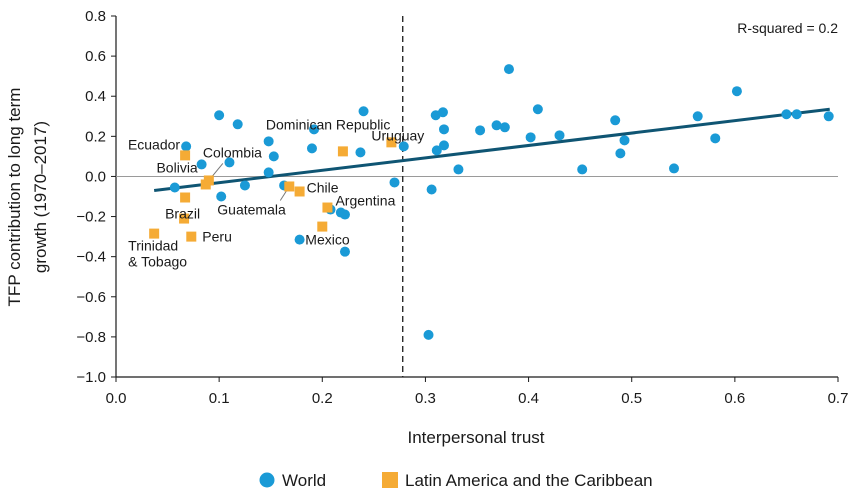 The height and width of the screenshot is (492, 856). What do you see at coordinates (176, 167) in the screenshot?
I see `country-label: Bolivia` at bounding box center [176, 167].